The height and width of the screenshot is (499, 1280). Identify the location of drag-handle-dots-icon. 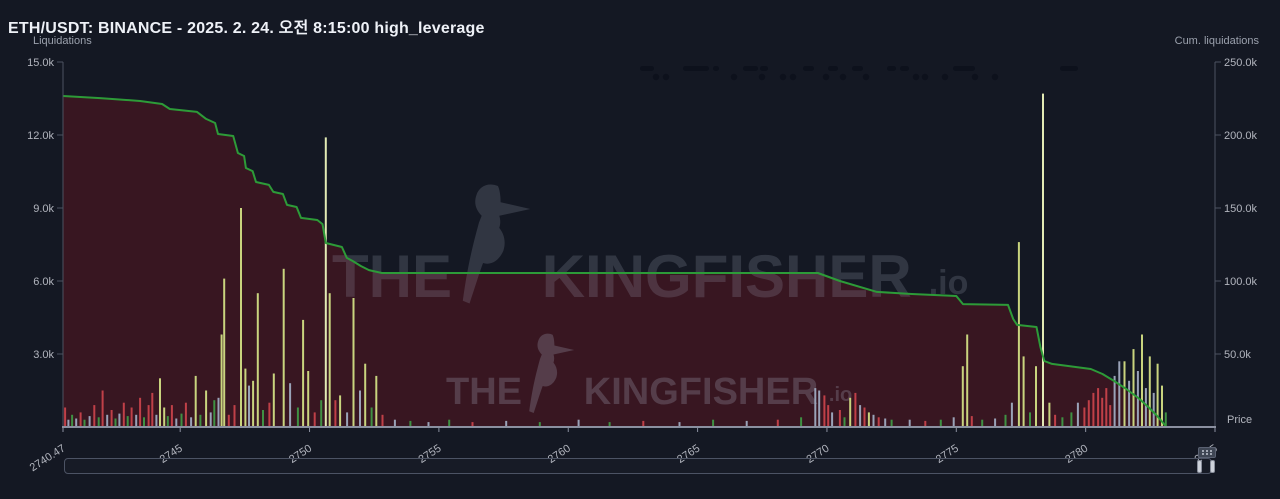
(1207, 452).